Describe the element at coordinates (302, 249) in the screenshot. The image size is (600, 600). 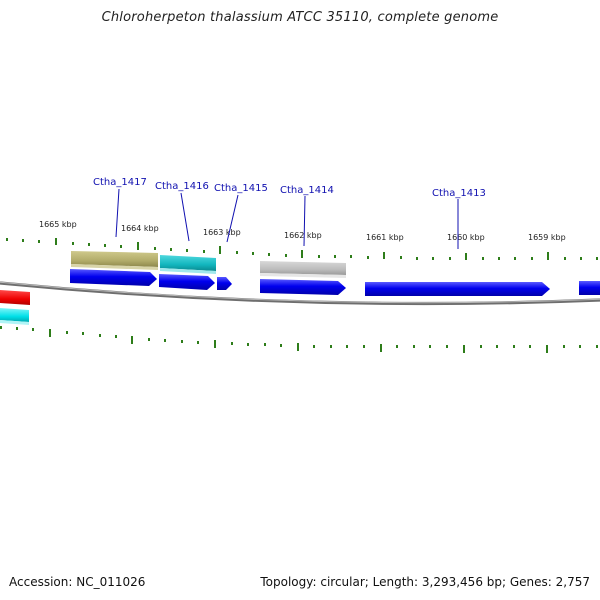
I see `ruler-outer-track` at that location.